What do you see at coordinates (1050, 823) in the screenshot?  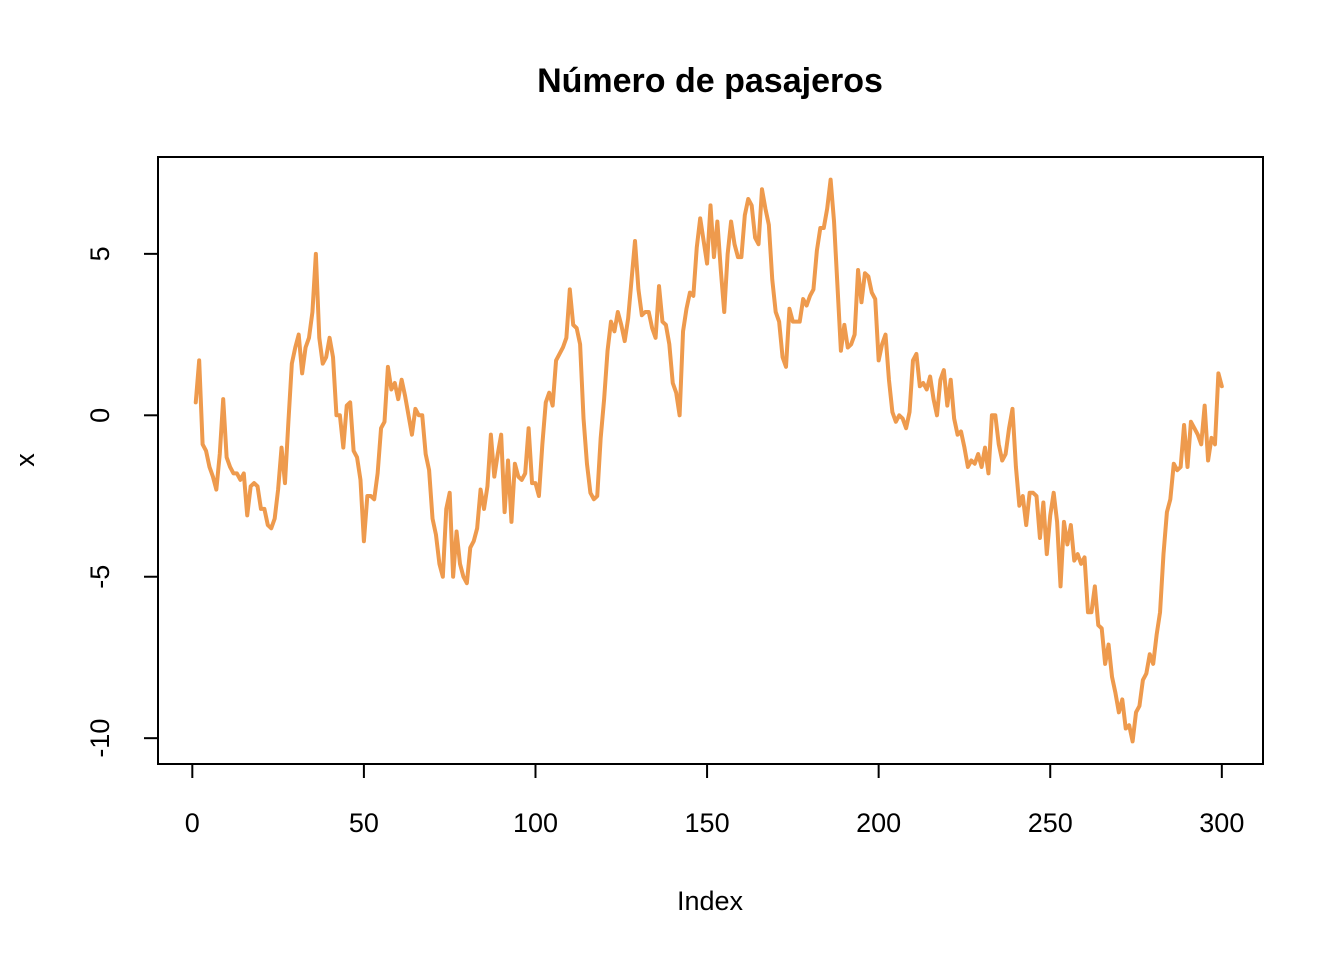 I see `x-tick-label: 250` at bounding box center [1050, 823].